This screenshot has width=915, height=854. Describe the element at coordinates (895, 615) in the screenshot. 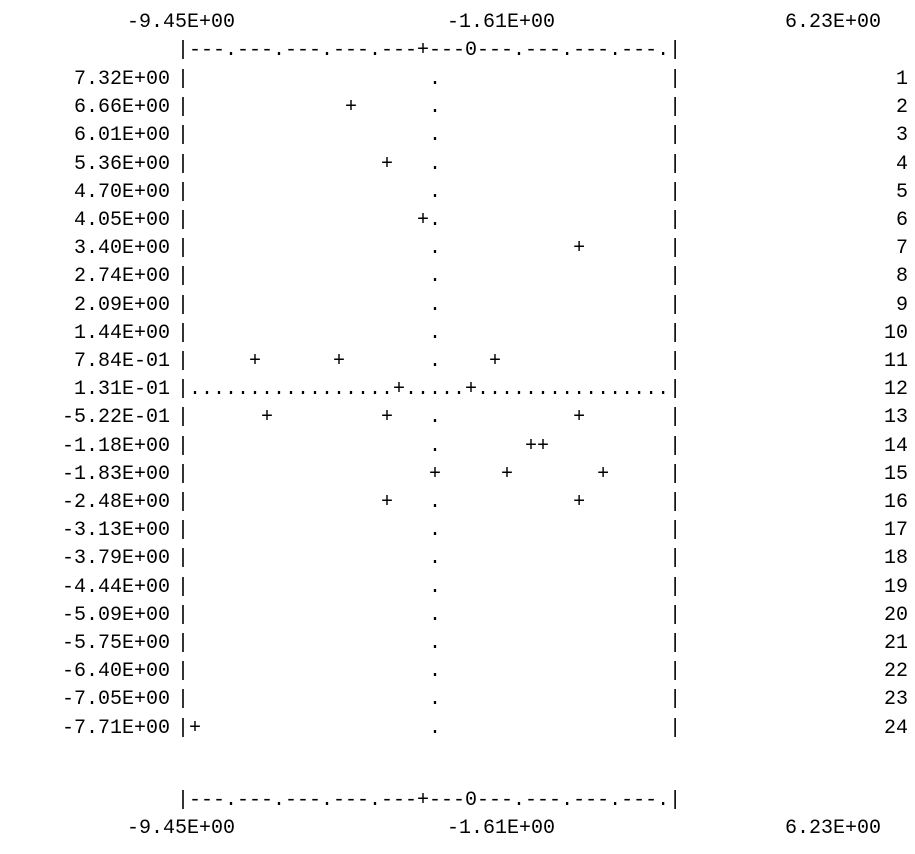

I see `row-number: 20` at that location.